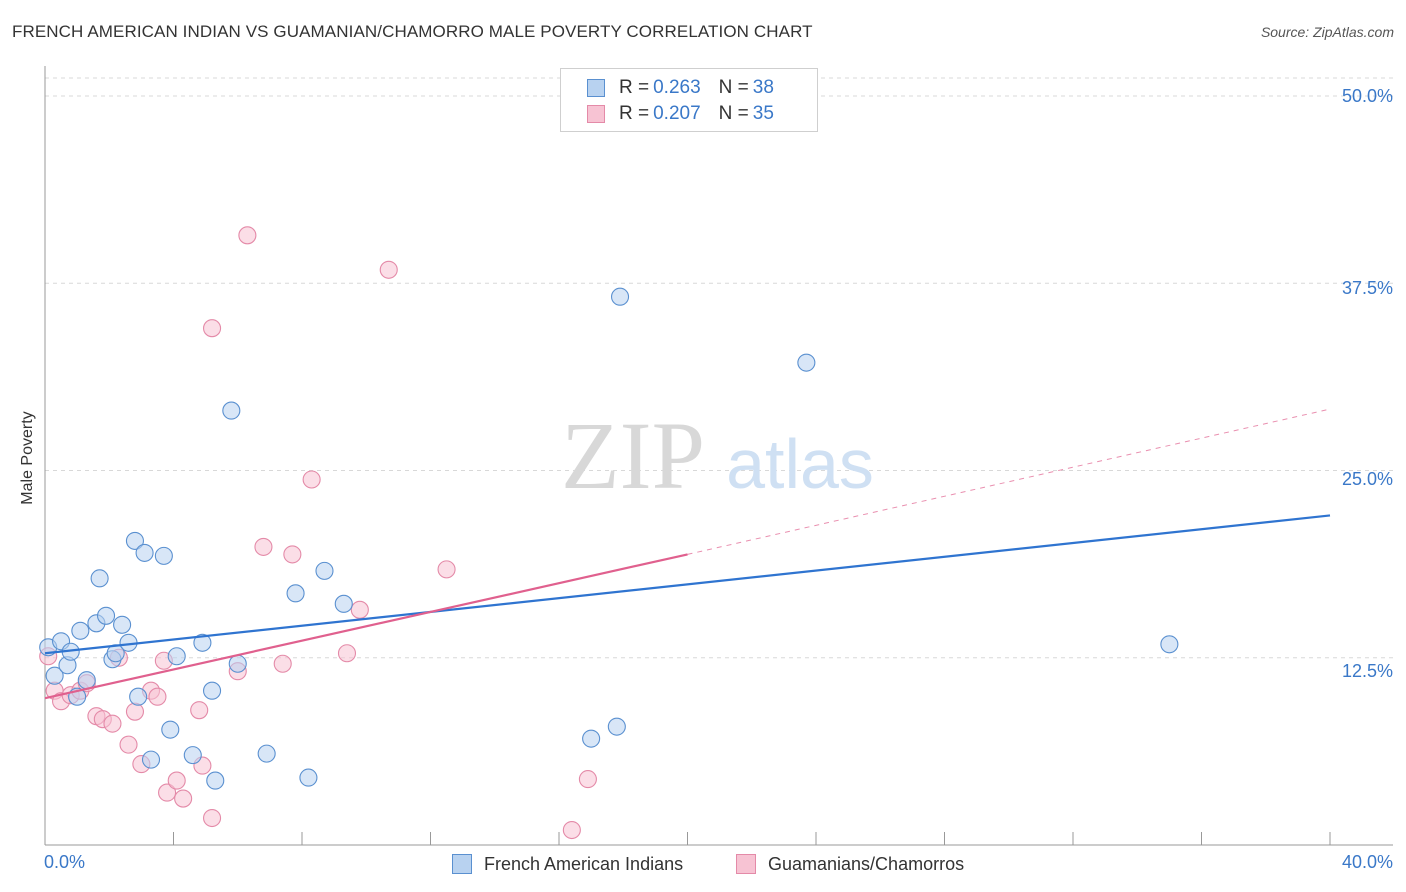 Image resolution: width=1406 pixels, height=892 pixels. Describe the element at coordinates (677, 113) in the screenshot. I see `legend-r-value: 0.207` at that location.